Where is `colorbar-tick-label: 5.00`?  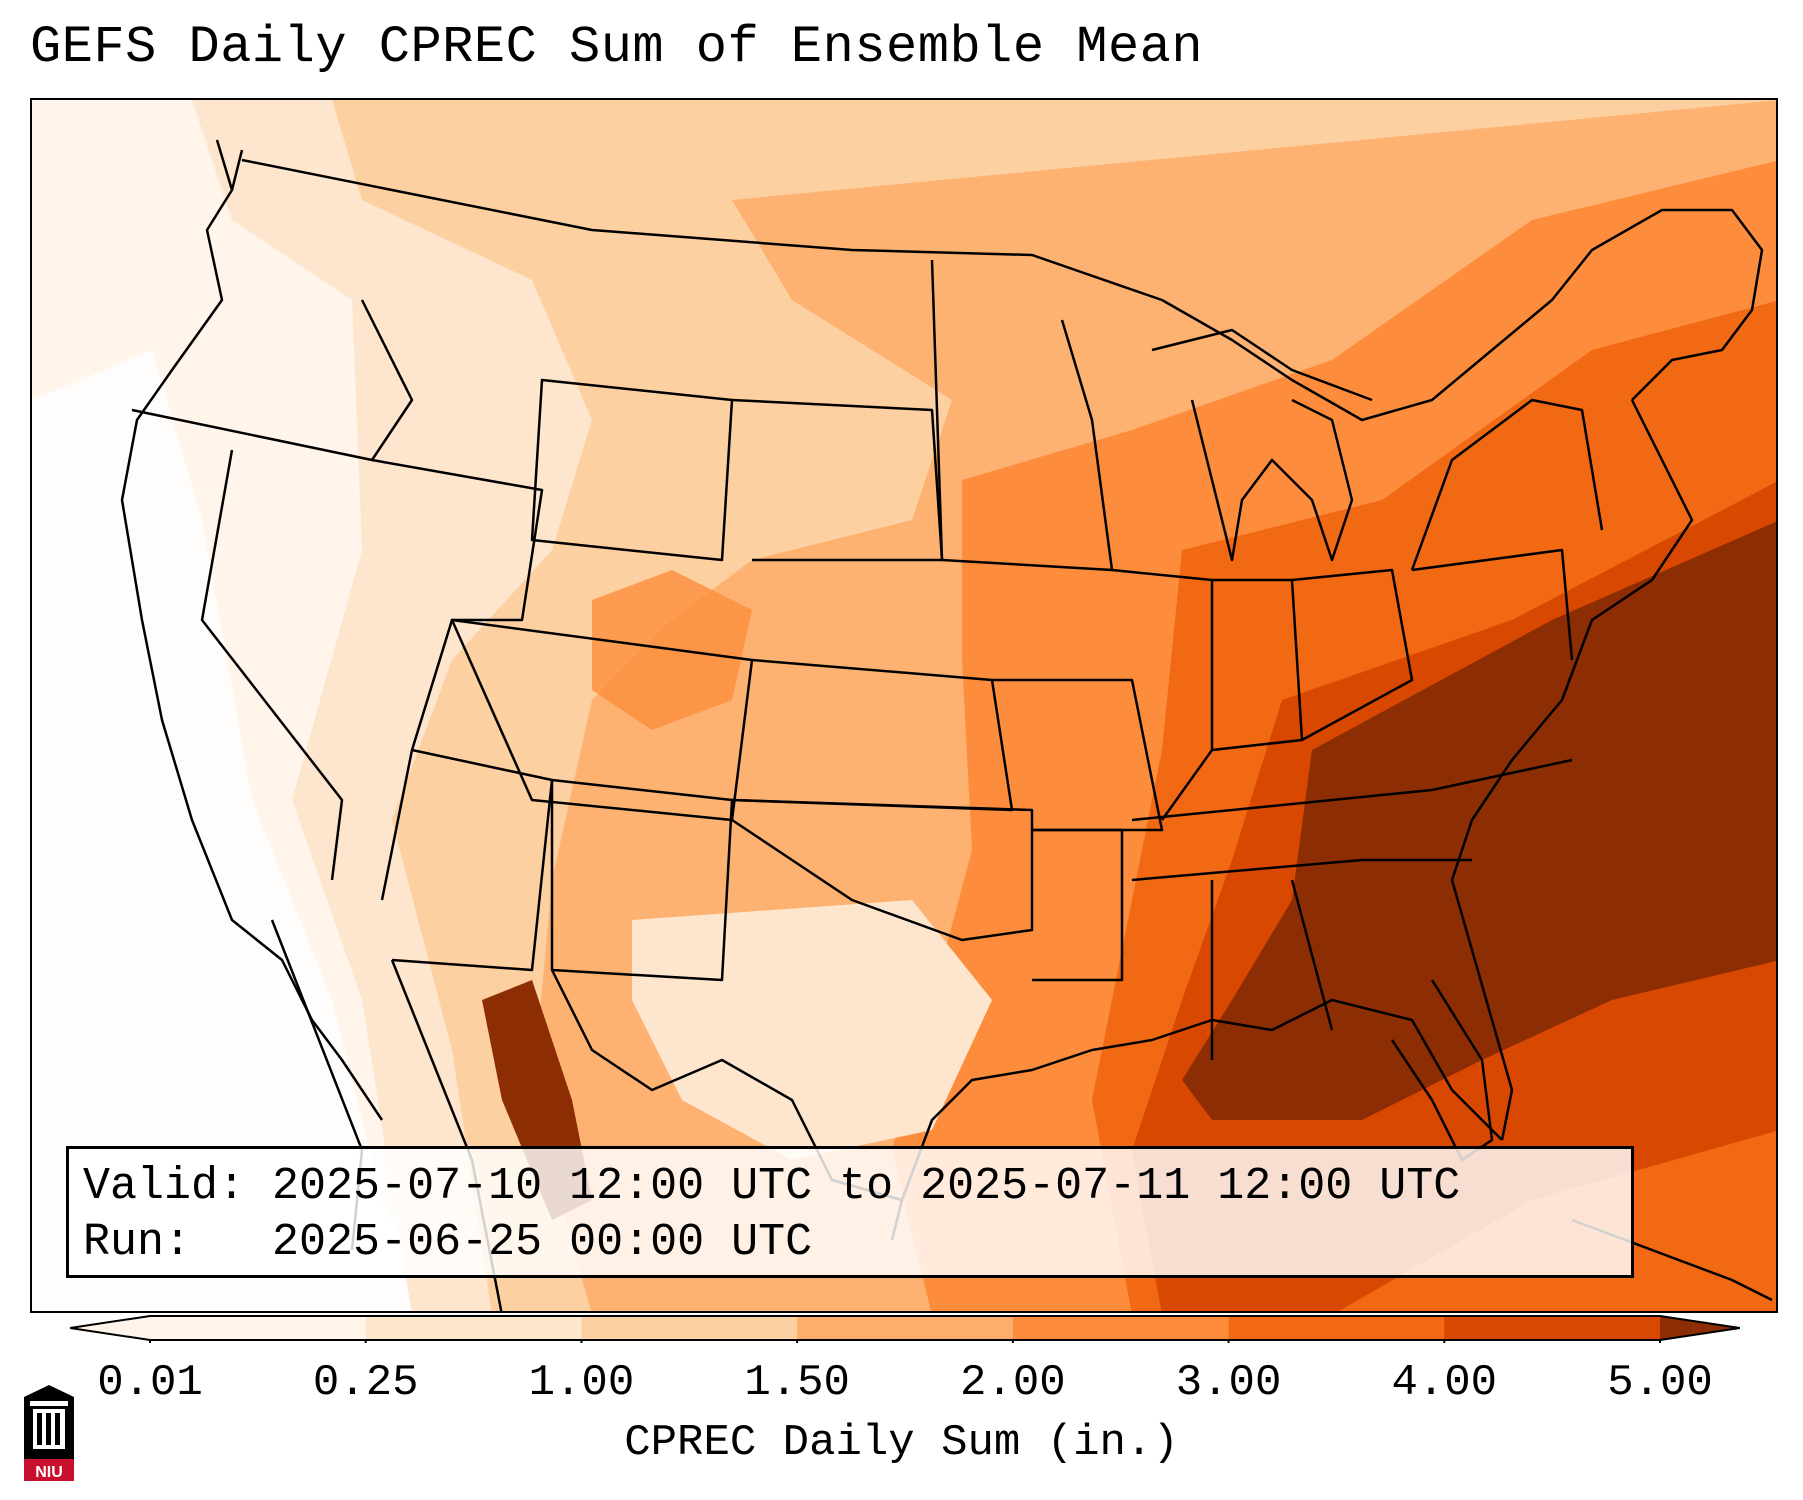
colorbar-tick-label: 5.00 is located at coordinates (1660, 1383).